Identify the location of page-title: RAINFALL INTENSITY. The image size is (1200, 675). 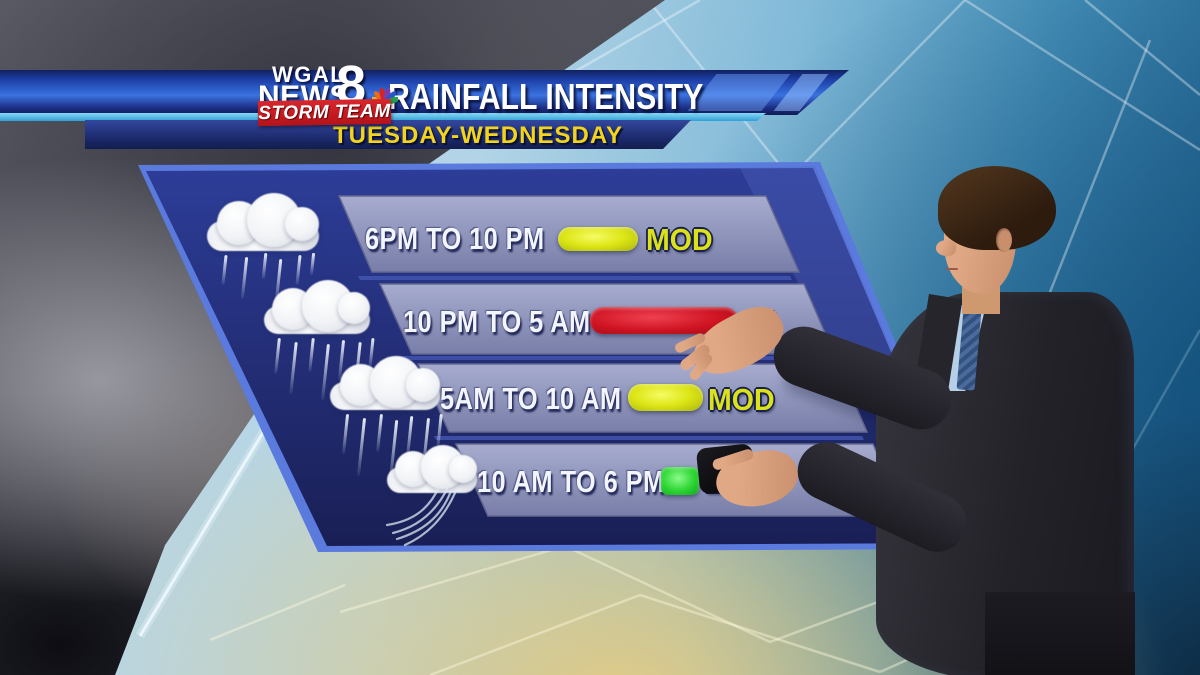
(546, 96).